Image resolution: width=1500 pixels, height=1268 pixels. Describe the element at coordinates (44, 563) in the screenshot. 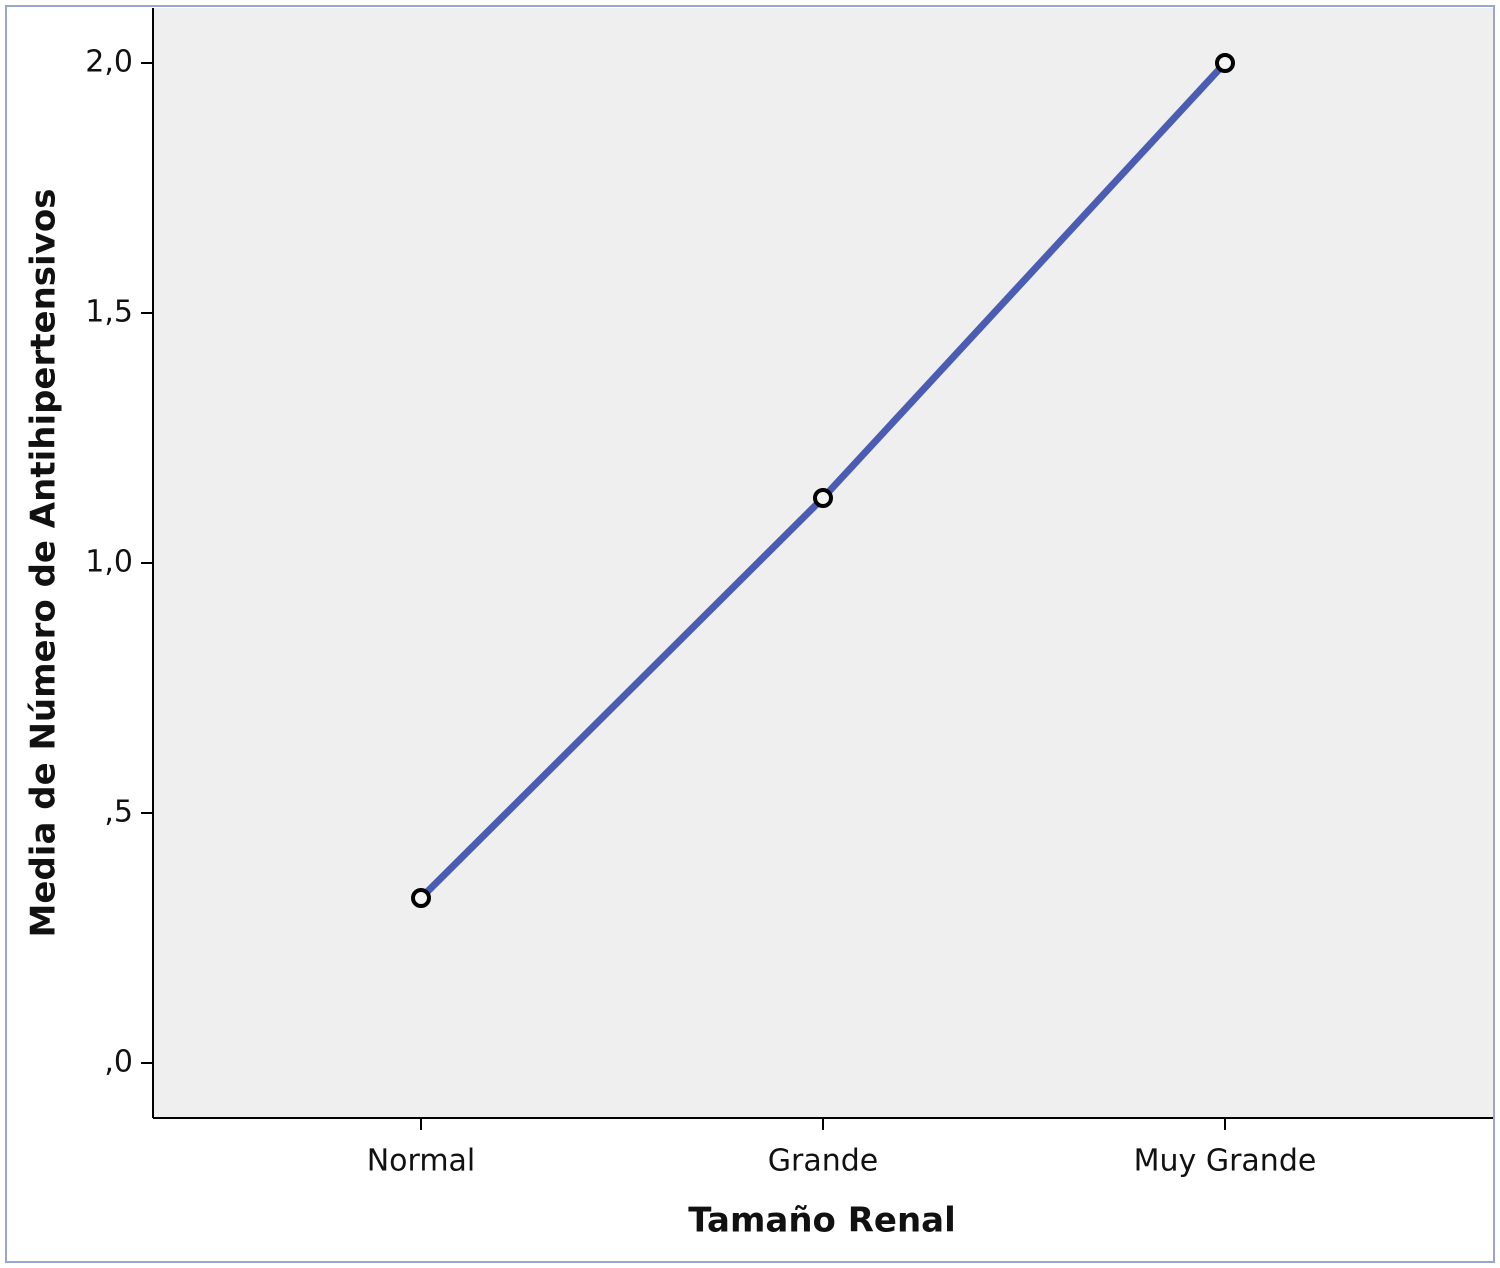

I see `y-axis-title: Media de Número de Antihipertensivos` at that location.